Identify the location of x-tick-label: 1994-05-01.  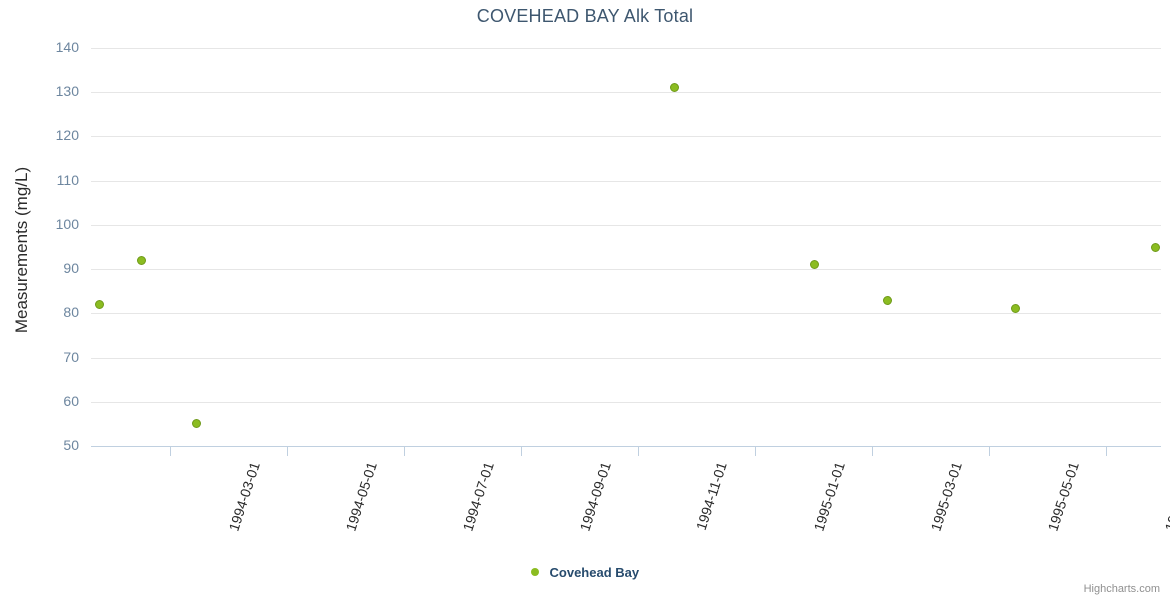
(361, 497).